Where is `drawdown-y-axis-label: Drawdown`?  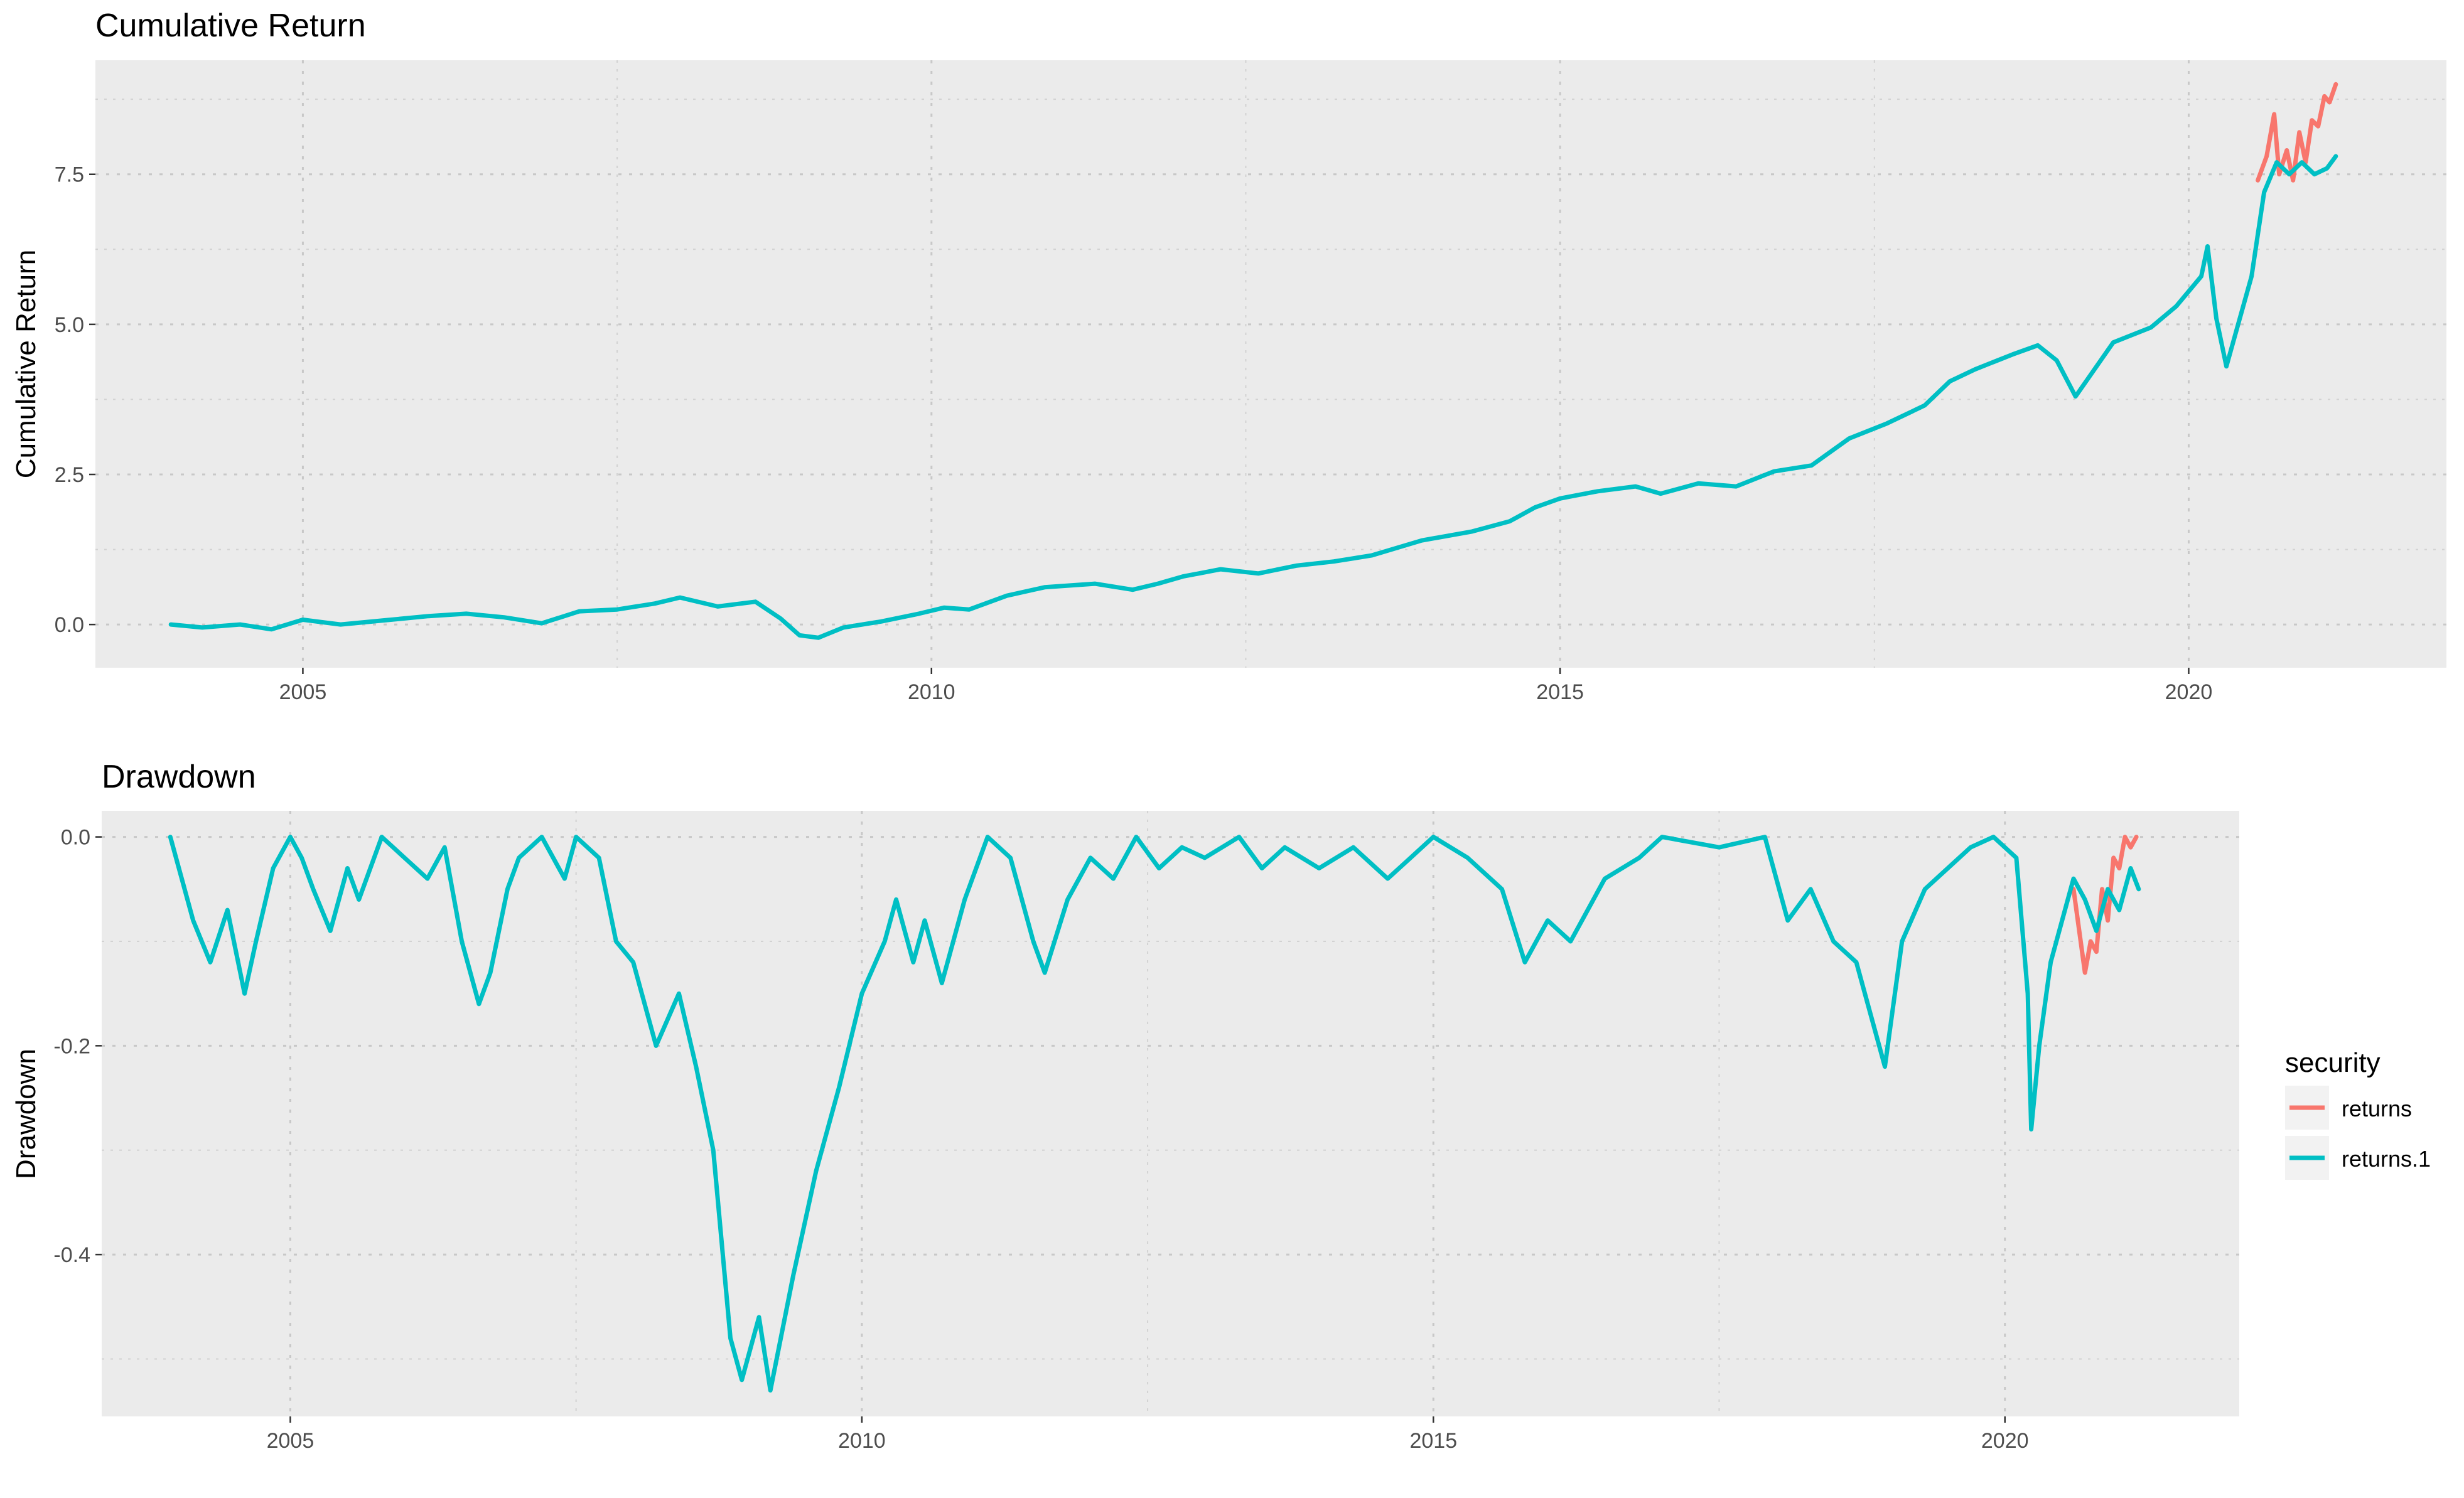
drawdown-y-axis-label: Drawdown is located at coordinates (26, 1114).